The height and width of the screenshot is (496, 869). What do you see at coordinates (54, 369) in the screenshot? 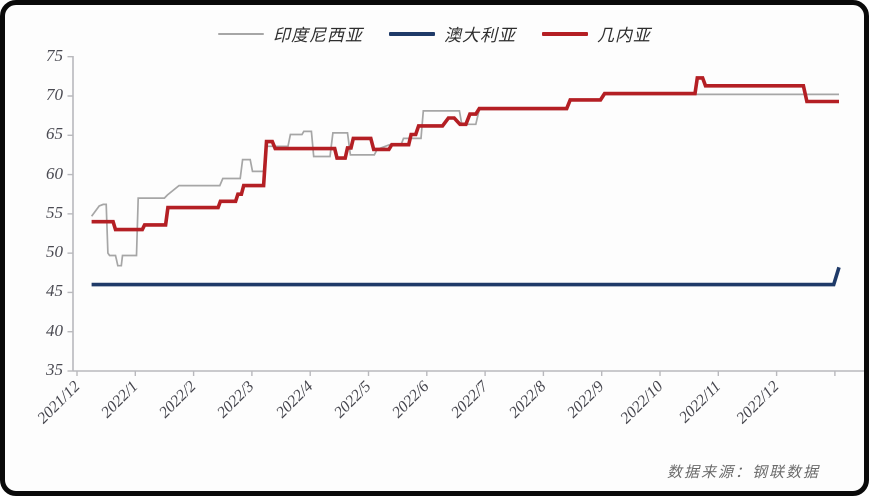
I see `y-tick-label: 35` at bounding box center [54, 369].